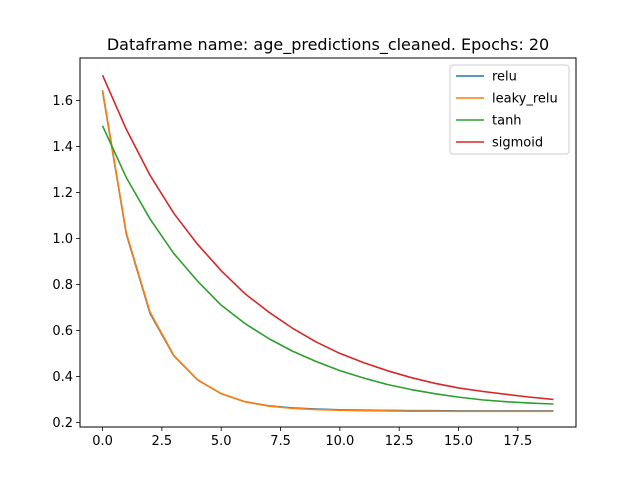 This screenshot has height=480, width=640. I want to click on x-axis: 0.0 2.5 5.0 7.5 10.0 12.5 15.0 17.5, so click(312, 438).